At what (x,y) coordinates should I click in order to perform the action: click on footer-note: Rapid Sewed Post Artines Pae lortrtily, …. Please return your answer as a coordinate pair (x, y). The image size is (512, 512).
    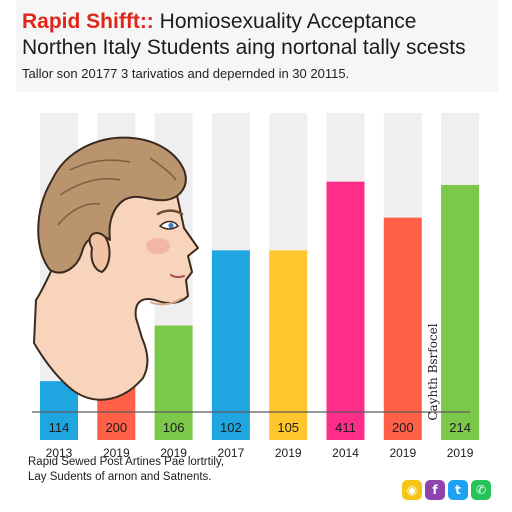
    Looking at the image, I should click on (126, 470).